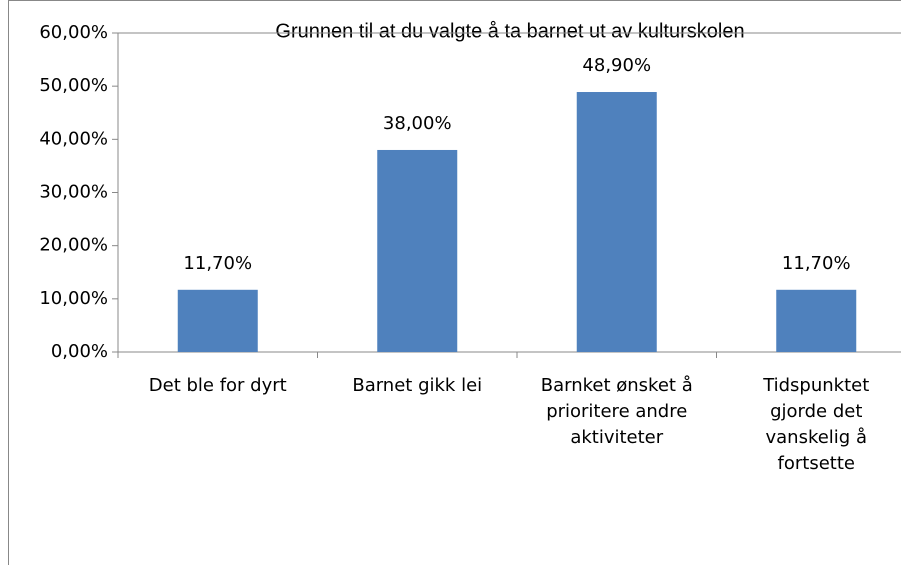  I want to click on y-tick-label: 10,00%, so click(73, 298).